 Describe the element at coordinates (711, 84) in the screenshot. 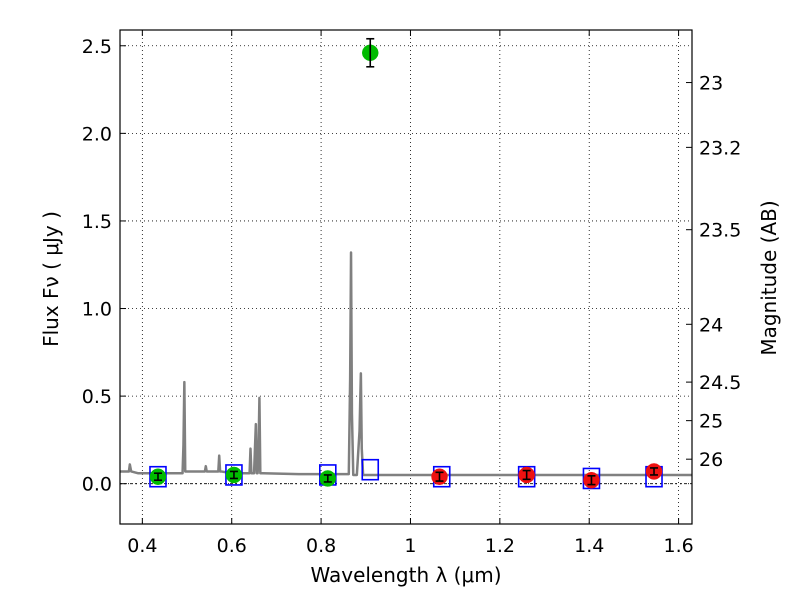

I see `right-tick-label: 23` at that location.